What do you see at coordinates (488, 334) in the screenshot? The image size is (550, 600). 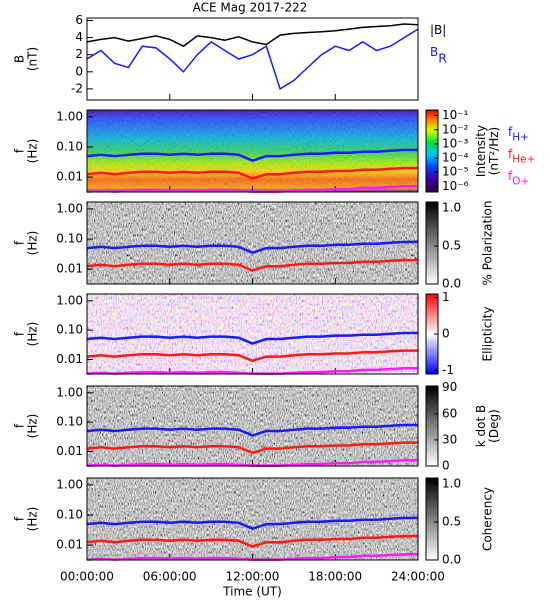 I see `colorbar-label: Ellipticity` at bounding box center [488, 334].